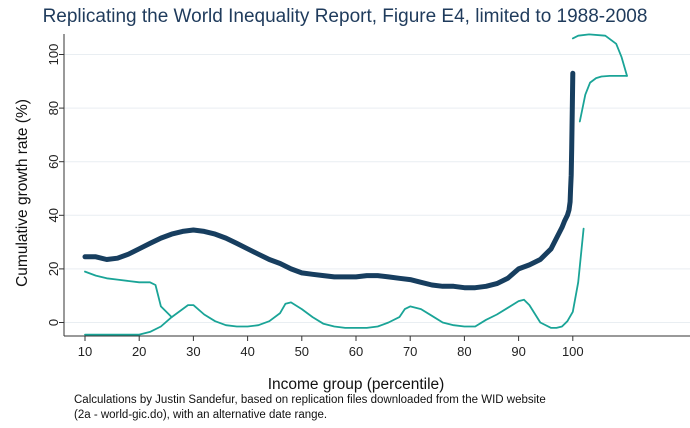 This screenshot has height=428, width=690. What do you see at coordinates (53, 215) in the screenshot?
I see `y-tick-label-40: 40` at bounding box center [53, 215].